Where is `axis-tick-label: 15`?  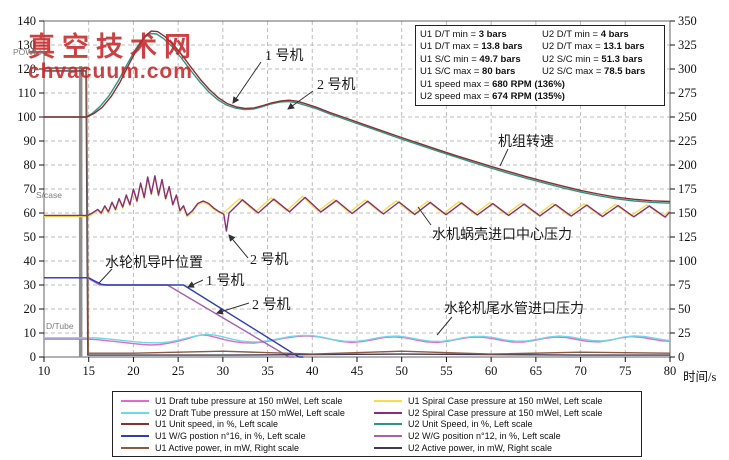 axis-tick-label: 15 is located at coordinates (88, 371).